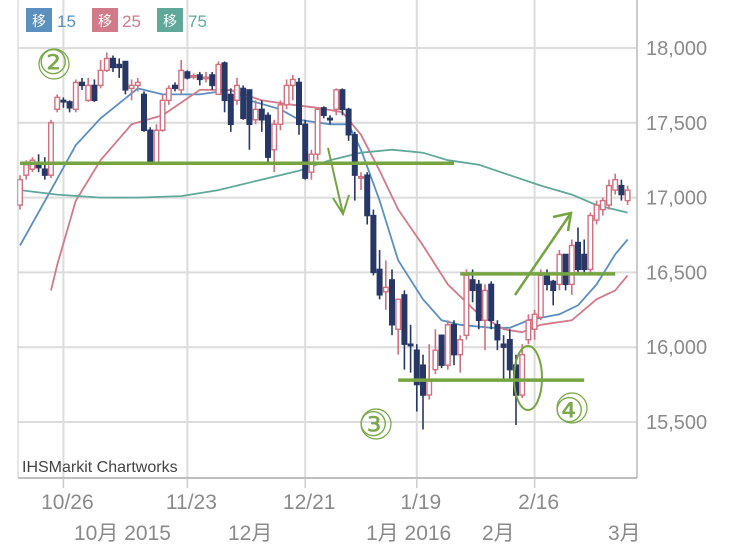  What do you see at coordinates (572, 408) in the screenshot?
I see `circle-mark` at bounding box center [572, 408].